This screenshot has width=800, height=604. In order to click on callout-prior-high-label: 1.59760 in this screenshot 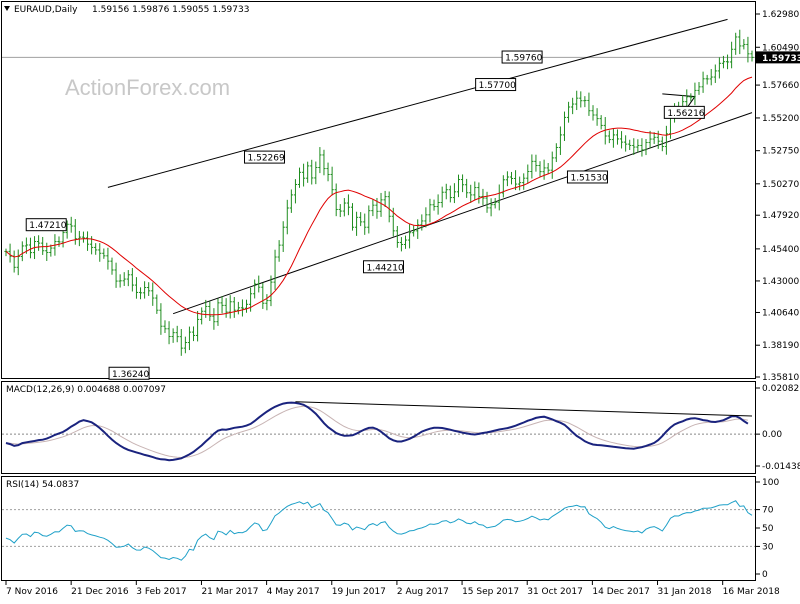, I will do `click(523, 59)`.